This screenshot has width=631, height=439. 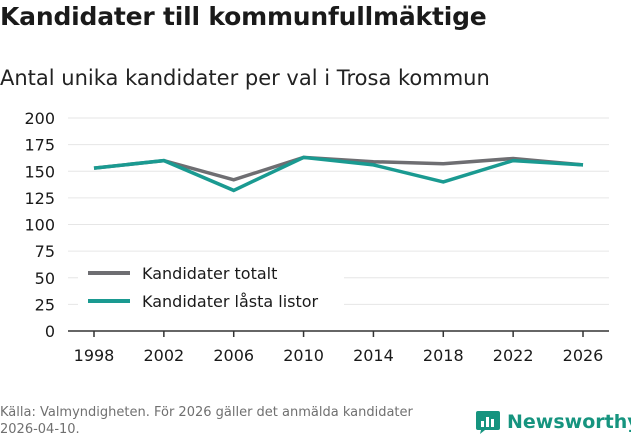 What do you see at coordinates (39, 171) in the screenshot?
I see `y-tick-label: 150` at bounding box center [39, 171].